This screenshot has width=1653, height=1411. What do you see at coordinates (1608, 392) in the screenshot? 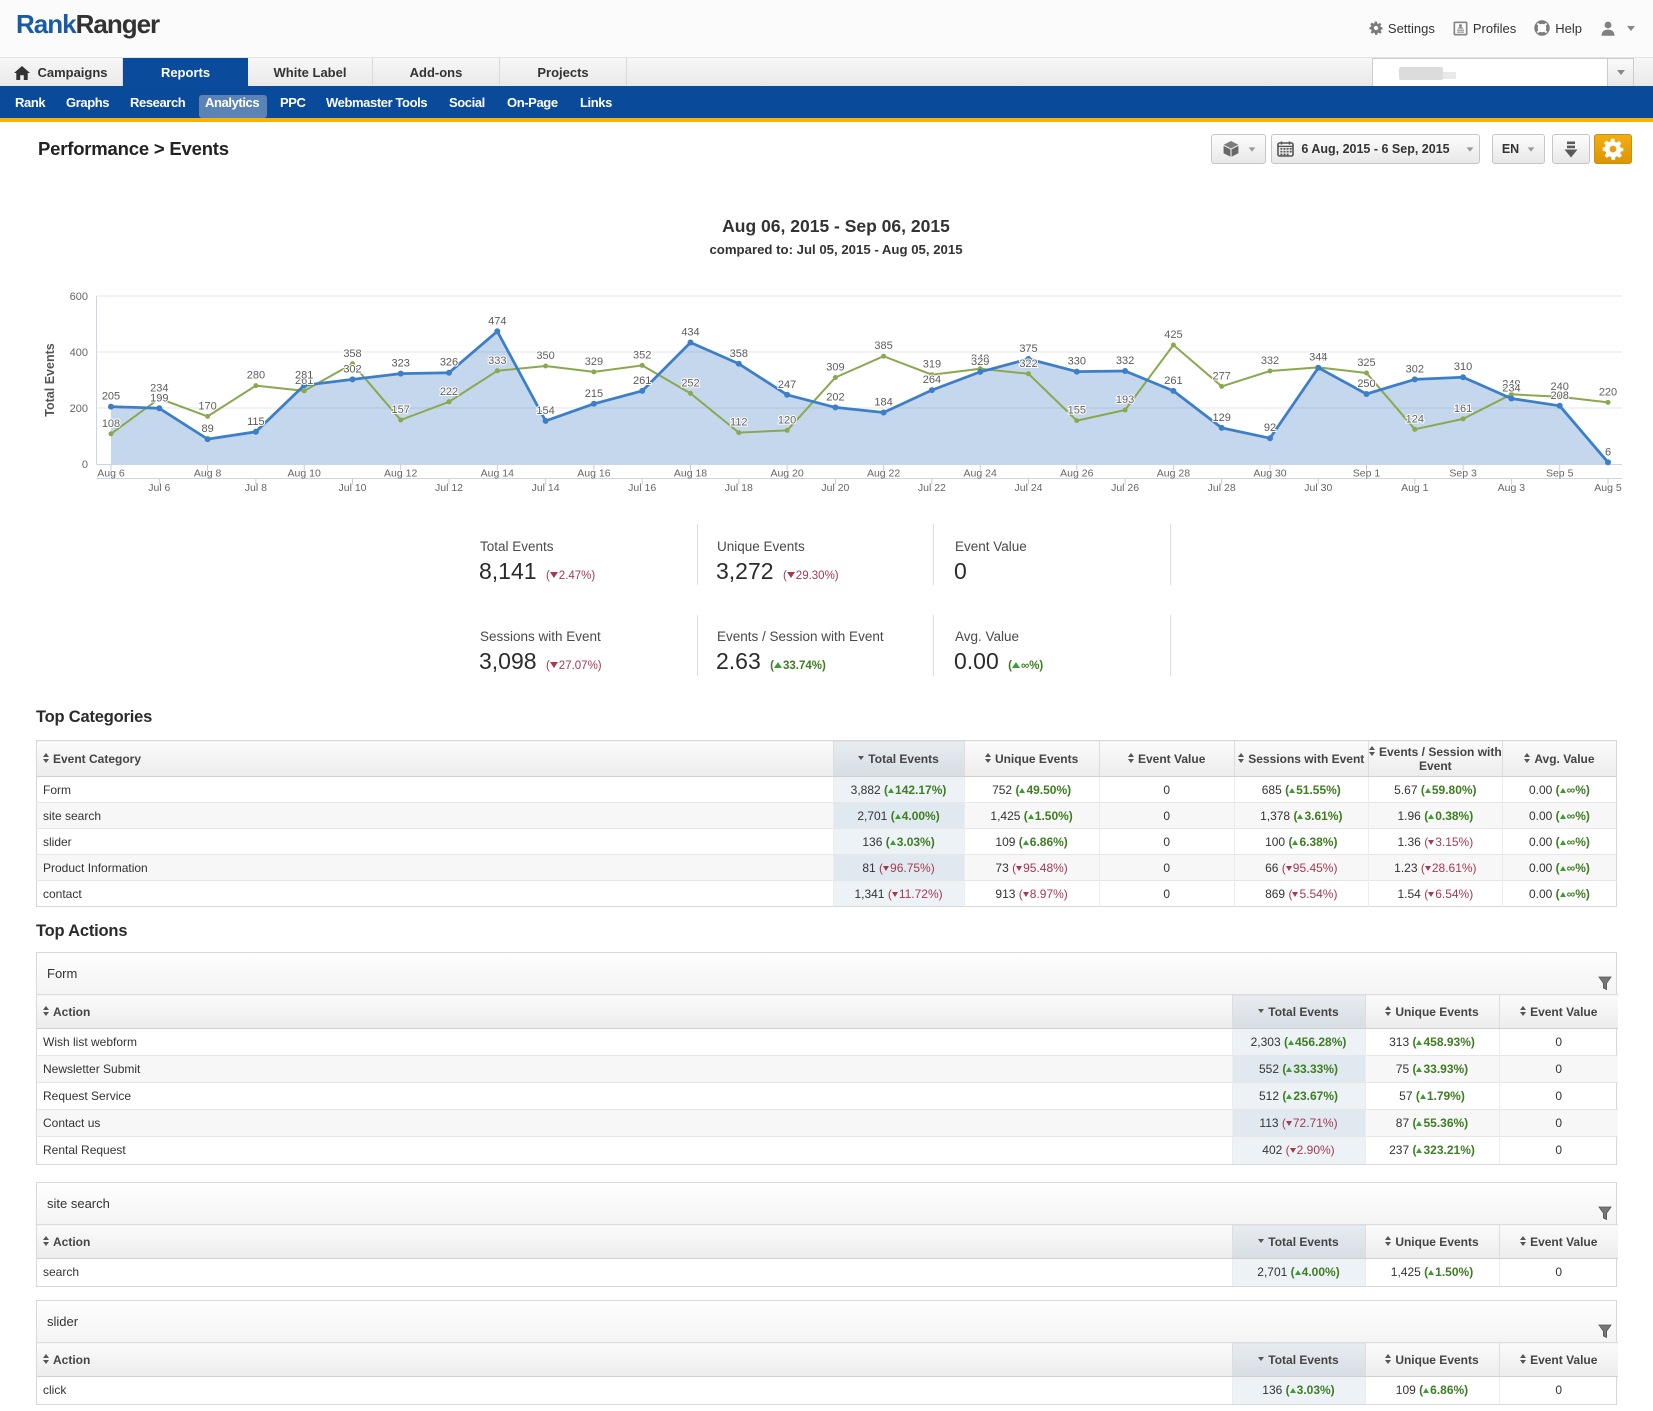
I see `svg-text: 220` at bounding box center [1608, 392].